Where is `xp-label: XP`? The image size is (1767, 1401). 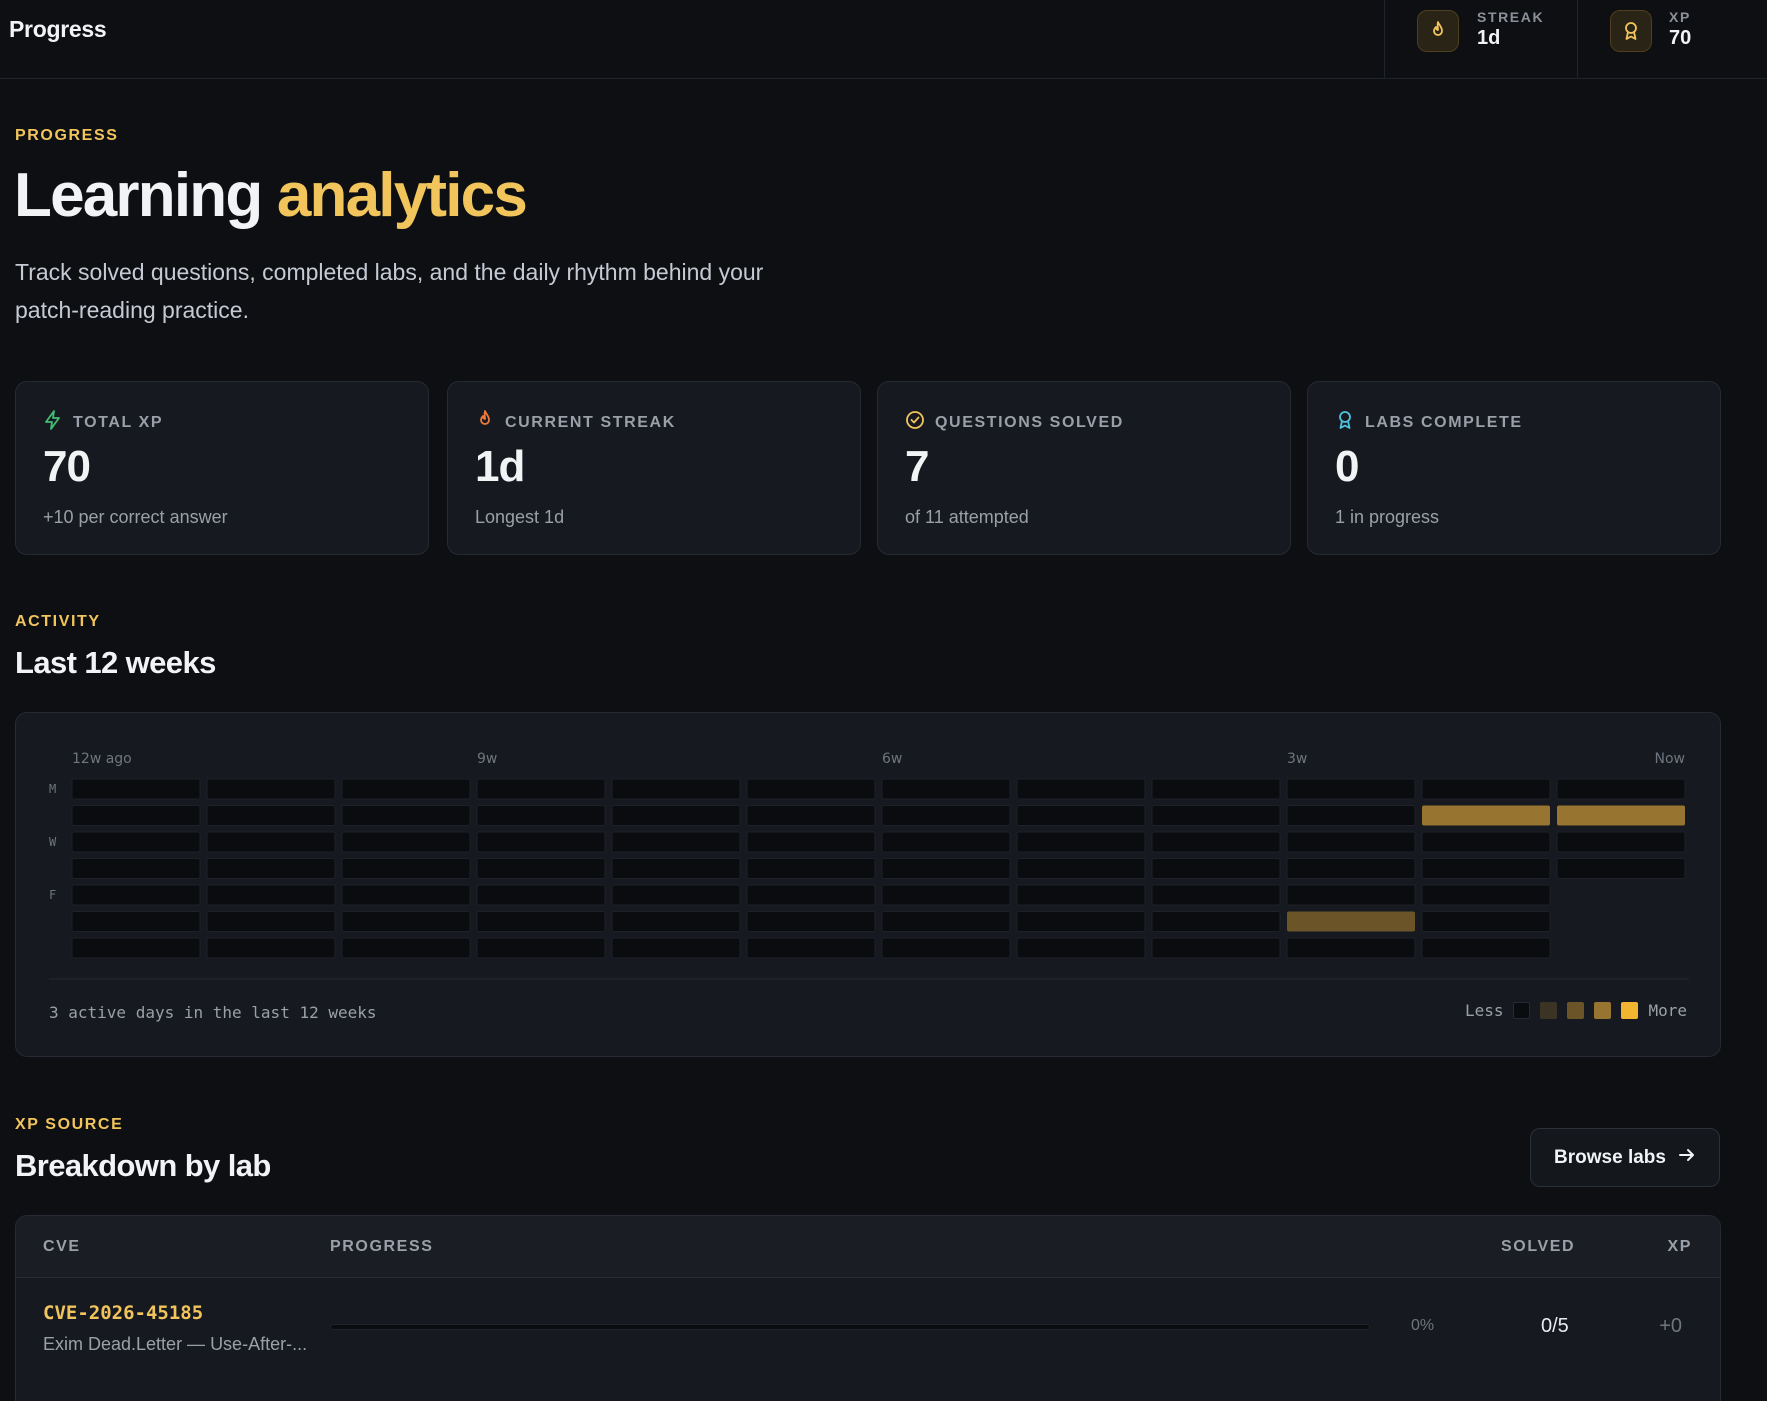
xp-label: XP is located at coordinates (1680, 17).